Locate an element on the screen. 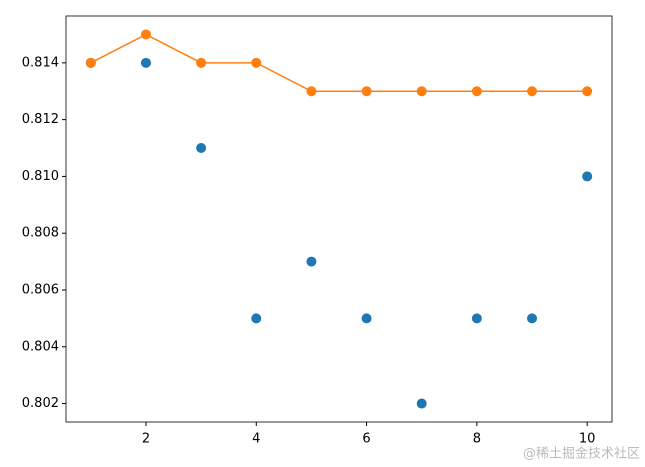  y-tick-label: 0.802 is located at coordinates (40, 403).